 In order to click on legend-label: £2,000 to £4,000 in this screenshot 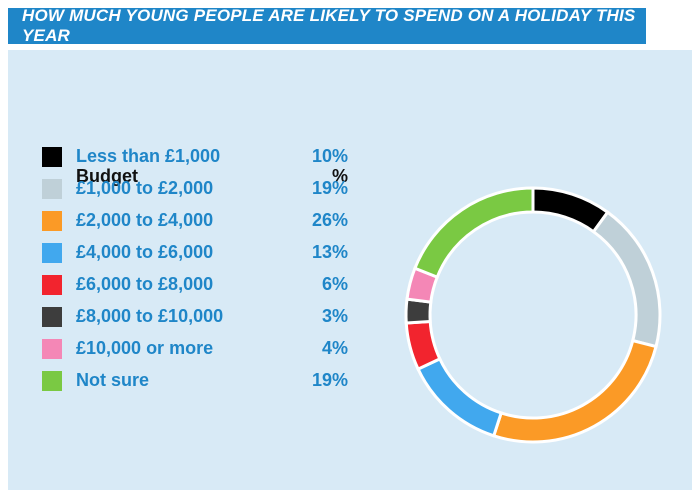, I will do `click(145, 220)`.